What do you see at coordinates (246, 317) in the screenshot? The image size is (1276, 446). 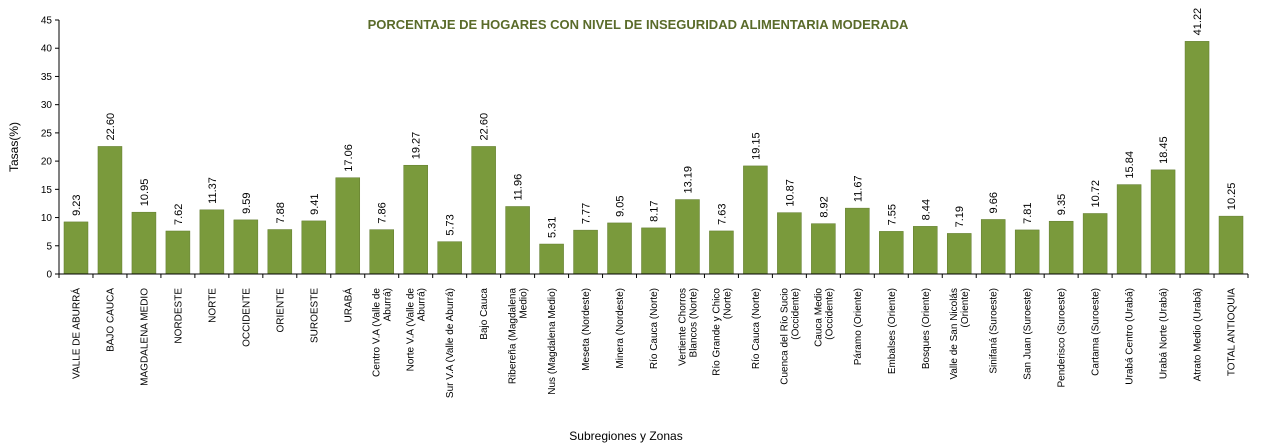 I see `category-label-5: OCCIDENTE` at bounding box center [246, 317].